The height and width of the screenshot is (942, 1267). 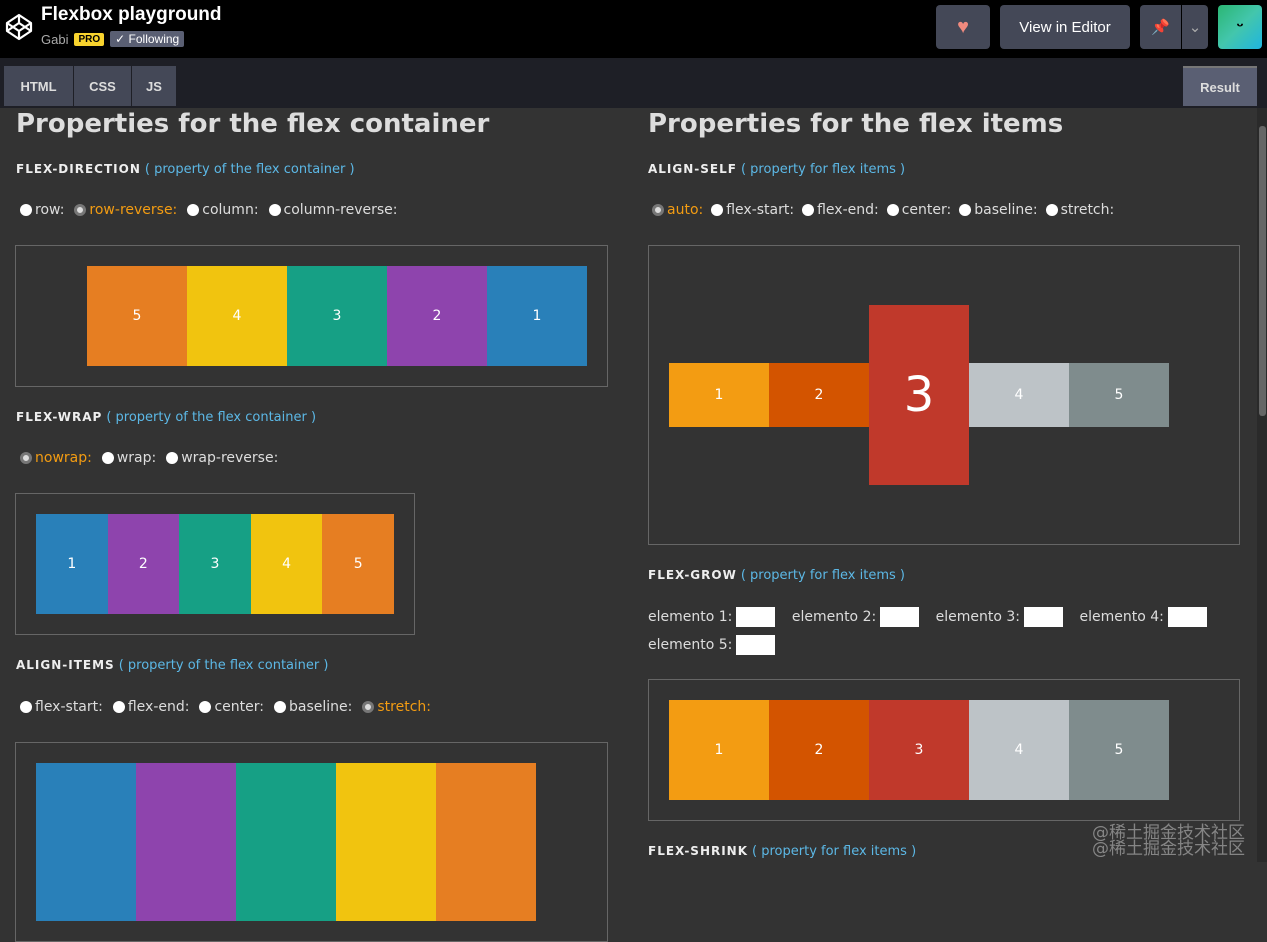 I want to click on pin-button: 📌, so click(x=1160, y=27).